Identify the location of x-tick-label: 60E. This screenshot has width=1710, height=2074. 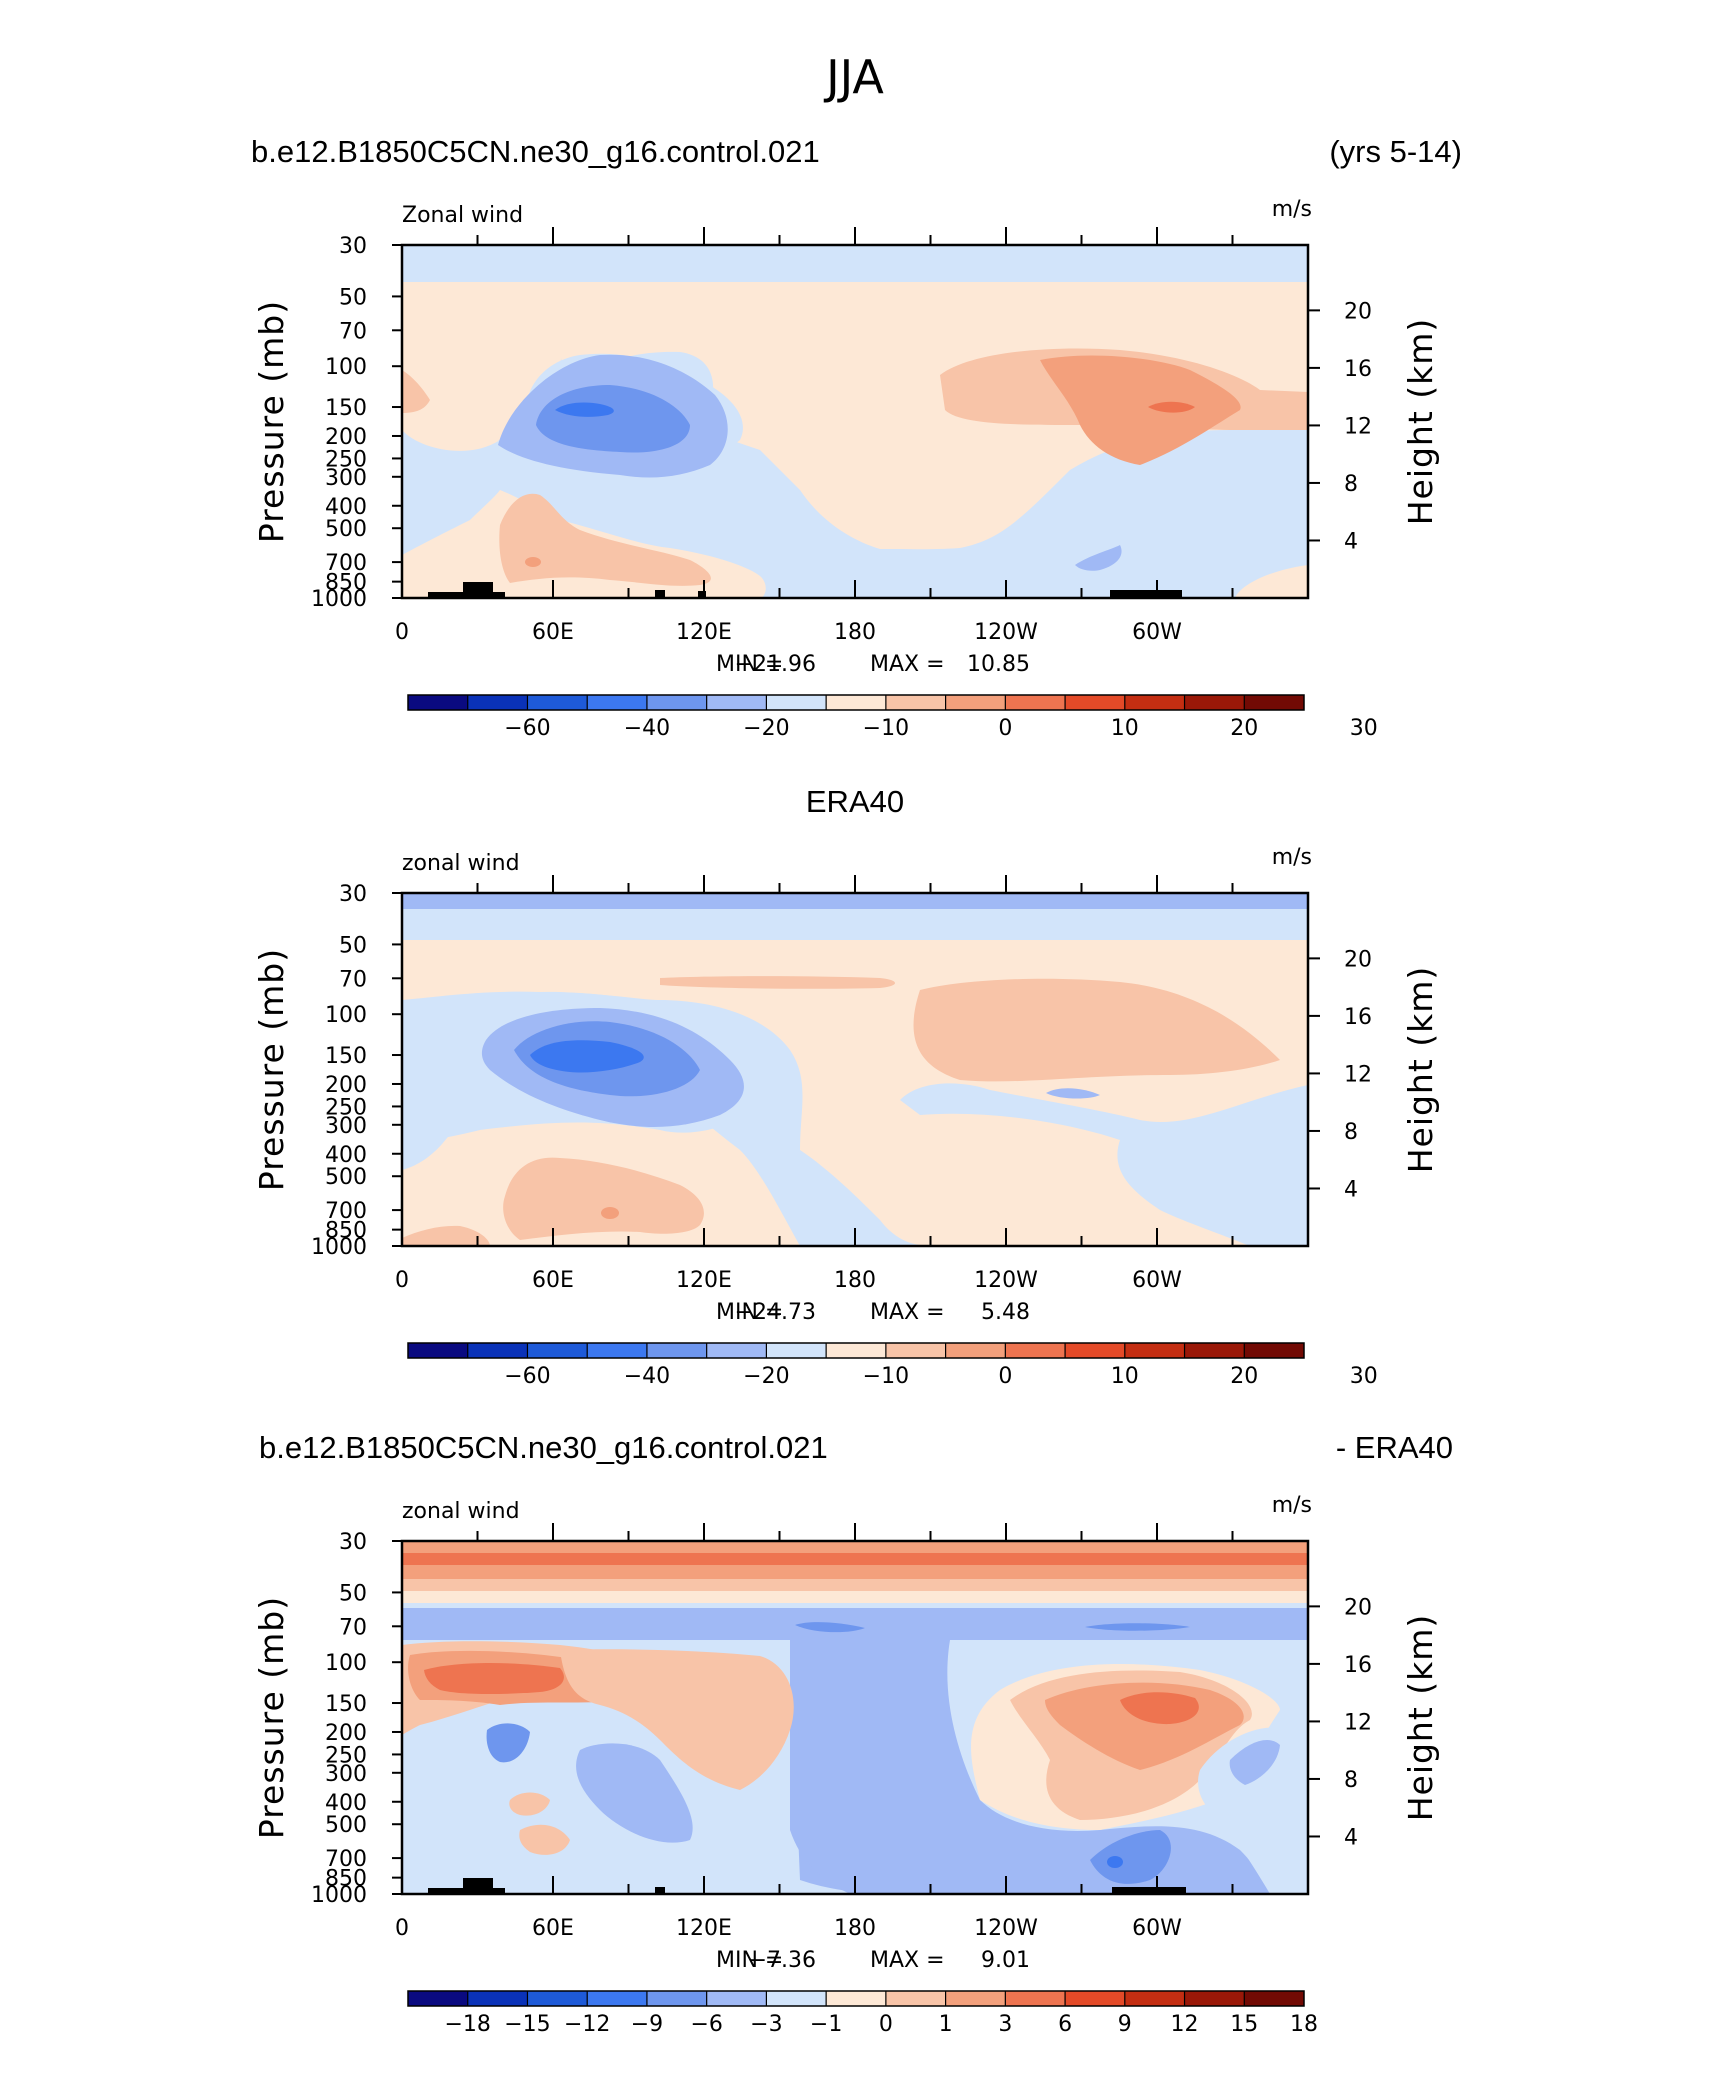
(553, 1280).